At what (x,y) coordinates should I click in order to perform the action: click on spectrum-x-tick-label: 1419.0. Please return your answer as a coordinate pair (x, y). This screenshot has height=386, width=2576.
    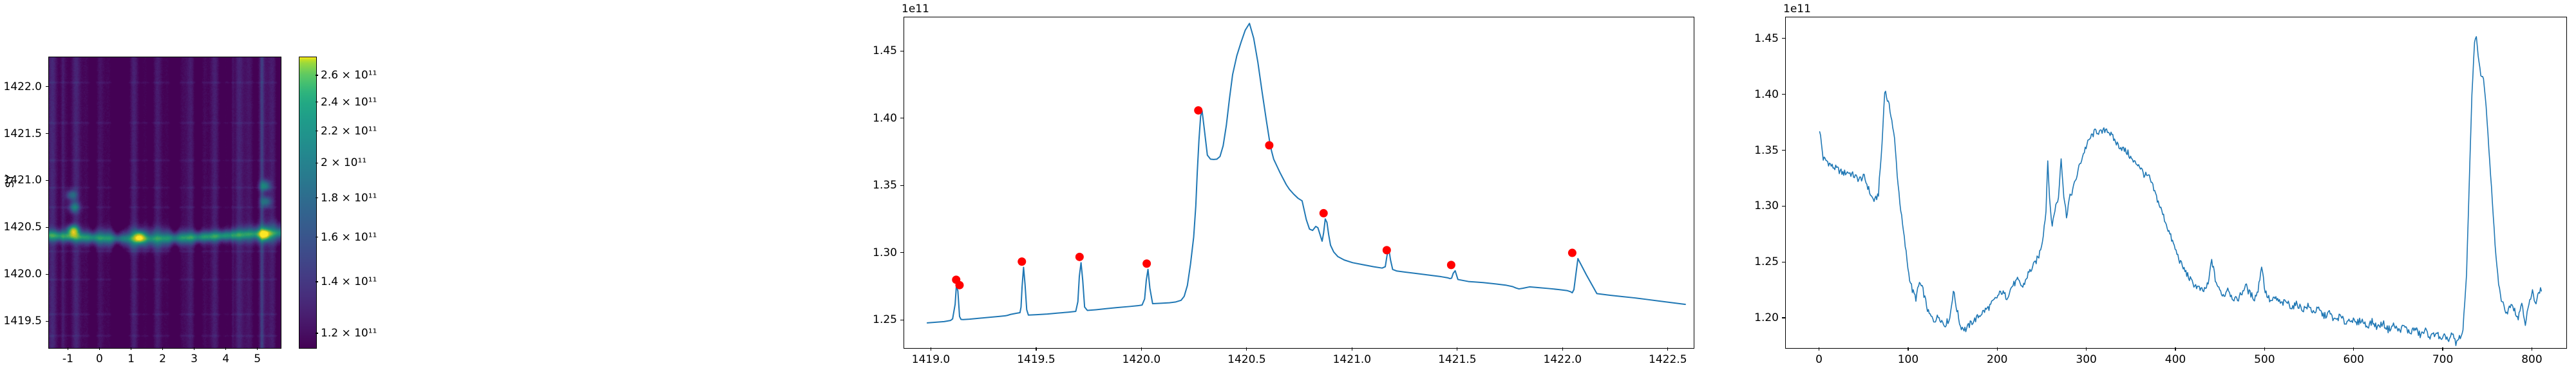
    Looking at the image, I should click on (931, 359).